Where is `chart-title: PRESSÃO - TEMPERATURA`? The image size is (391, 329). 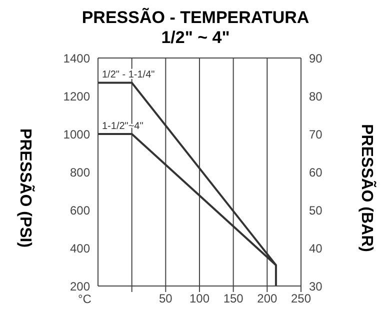 chart-title: PRESSÃO - TEMPERATURA is located at coordinates (195, 18).